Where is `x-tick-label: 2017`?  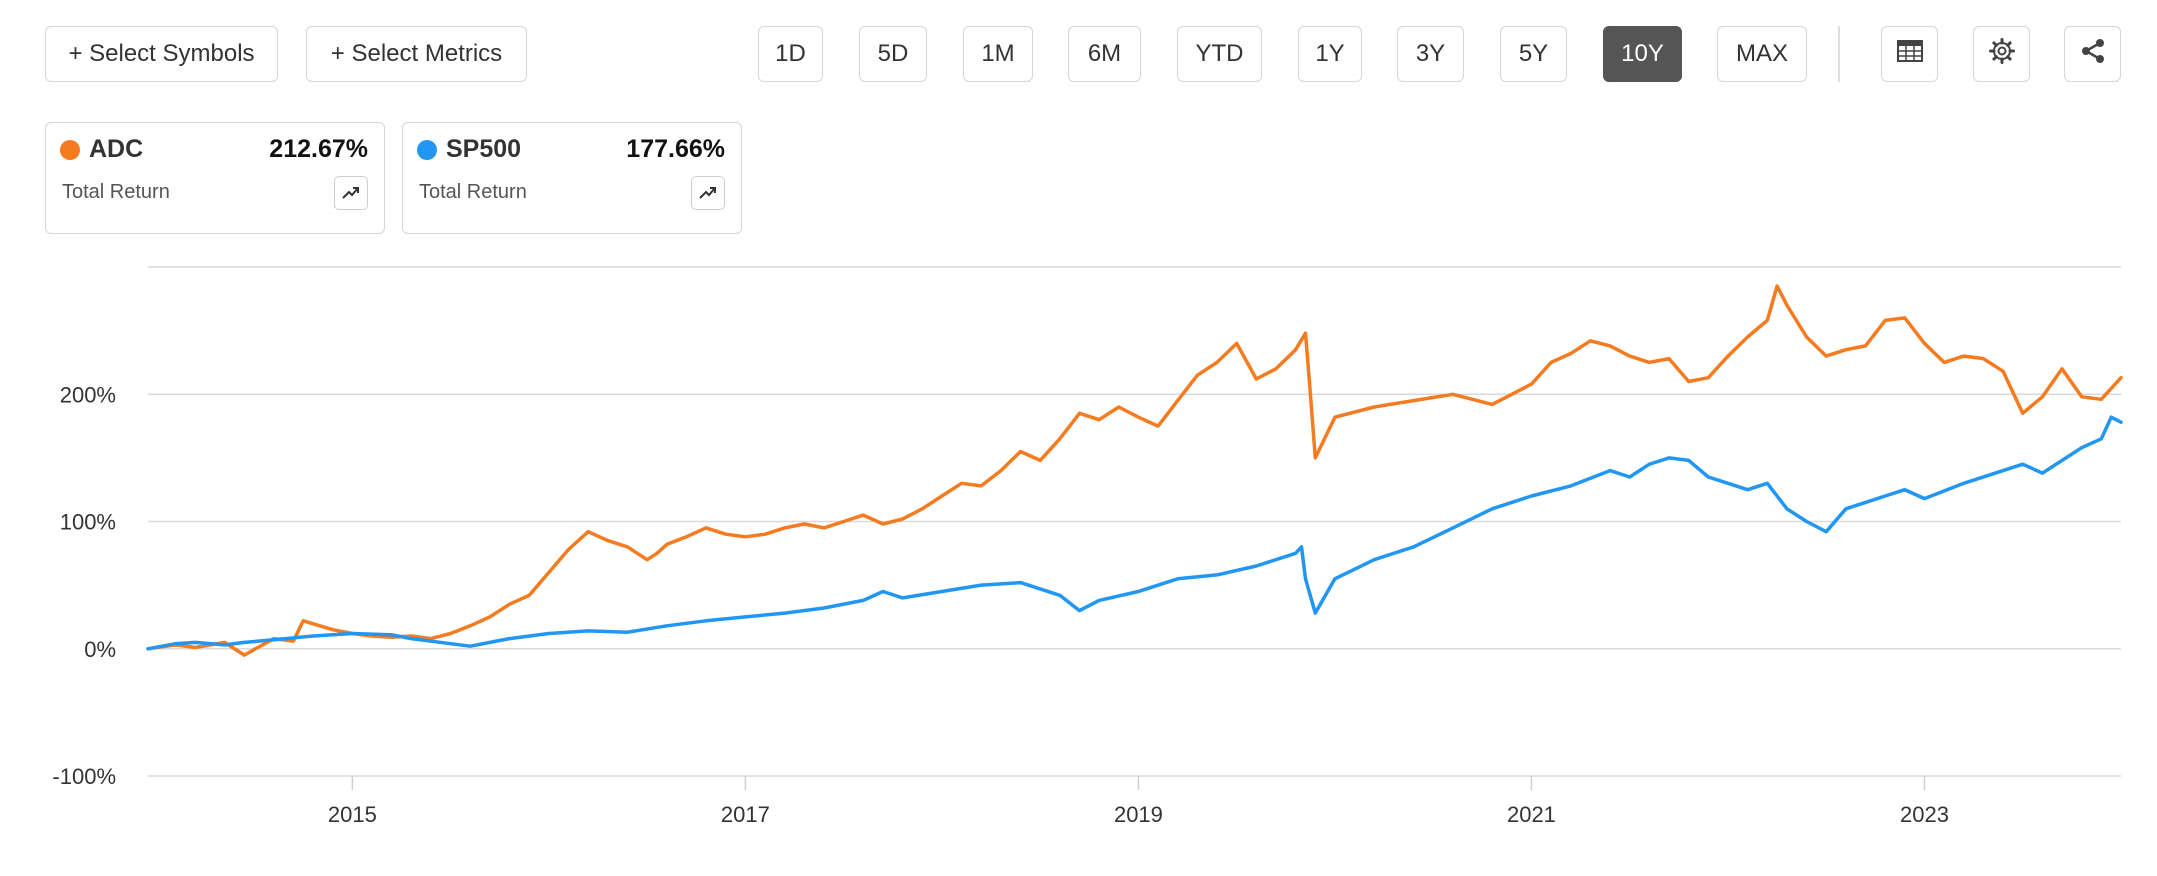 x-tick-label: 2017 is located at coordinates (745, 814).